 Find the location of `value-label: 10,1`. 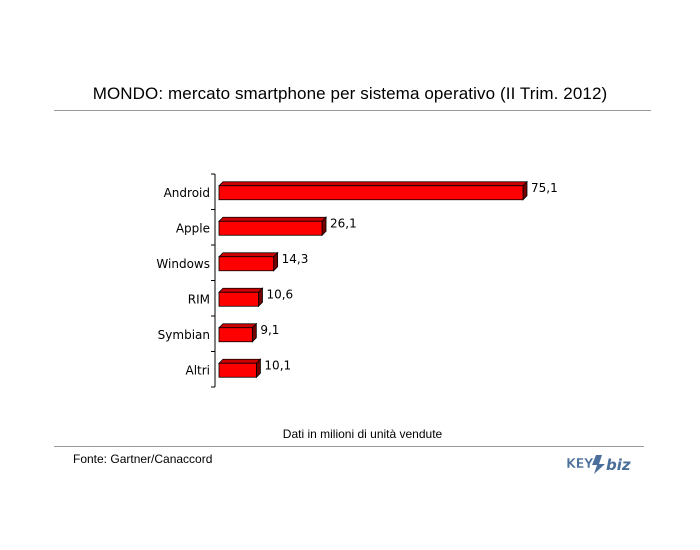

value-label: 10,1 is located at coordinates (277, 365).